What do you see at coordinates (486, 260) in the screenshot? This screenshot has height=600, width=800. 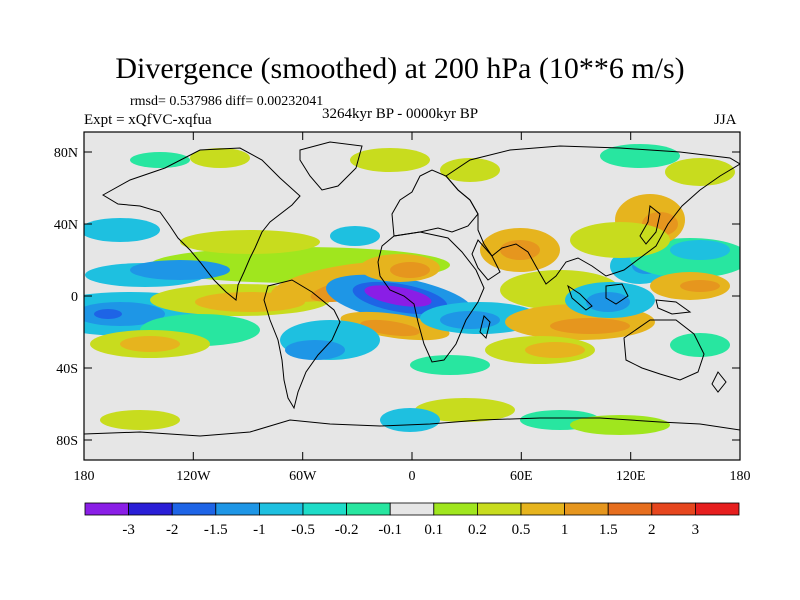 I see `coast-arabia` at bounding box center [486, 260].